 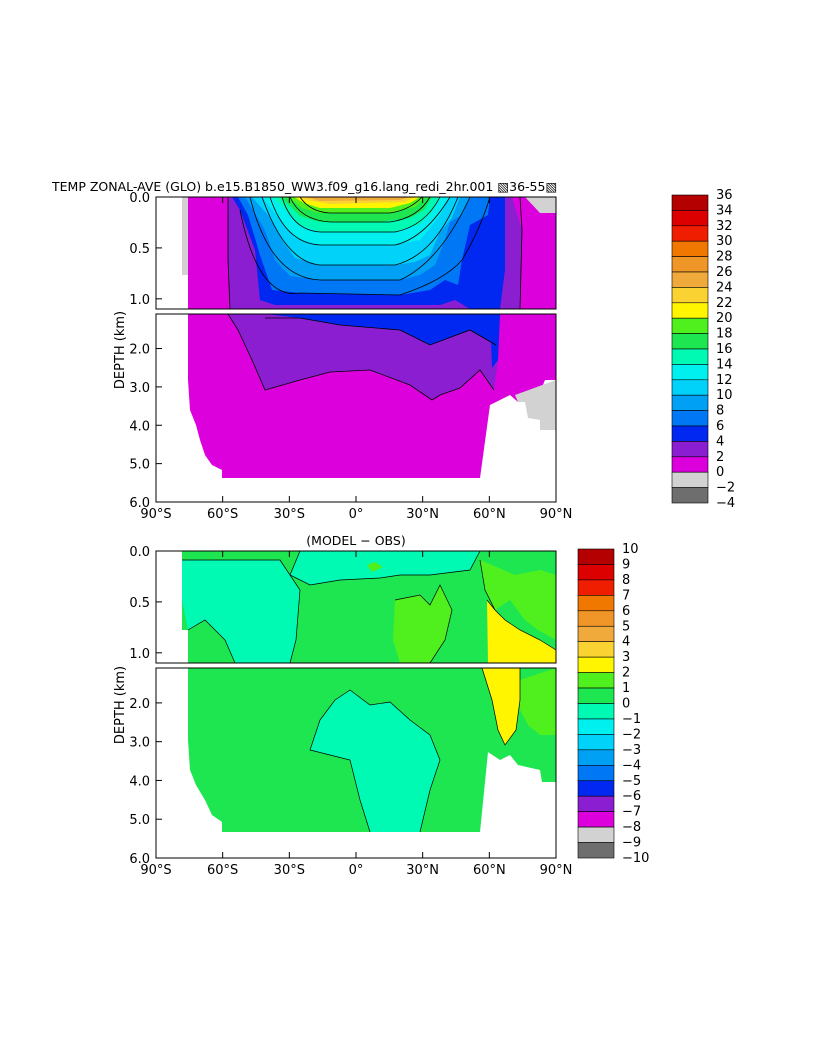 I want to click on colorbar-label: −3, so click(x=631, y=750).